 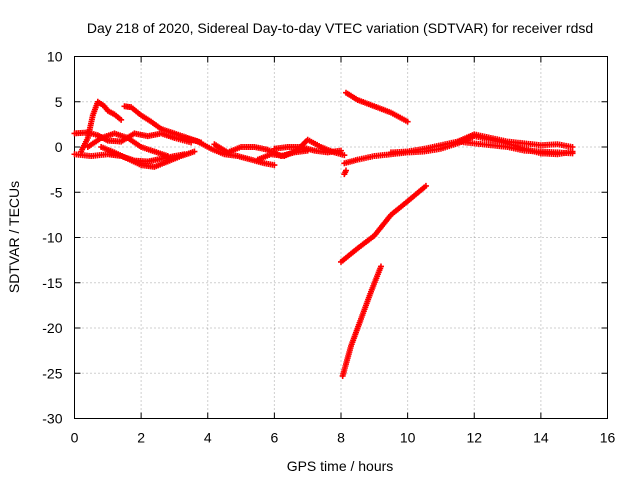 I want to click on series-track-p, so click(x=361, y=321).